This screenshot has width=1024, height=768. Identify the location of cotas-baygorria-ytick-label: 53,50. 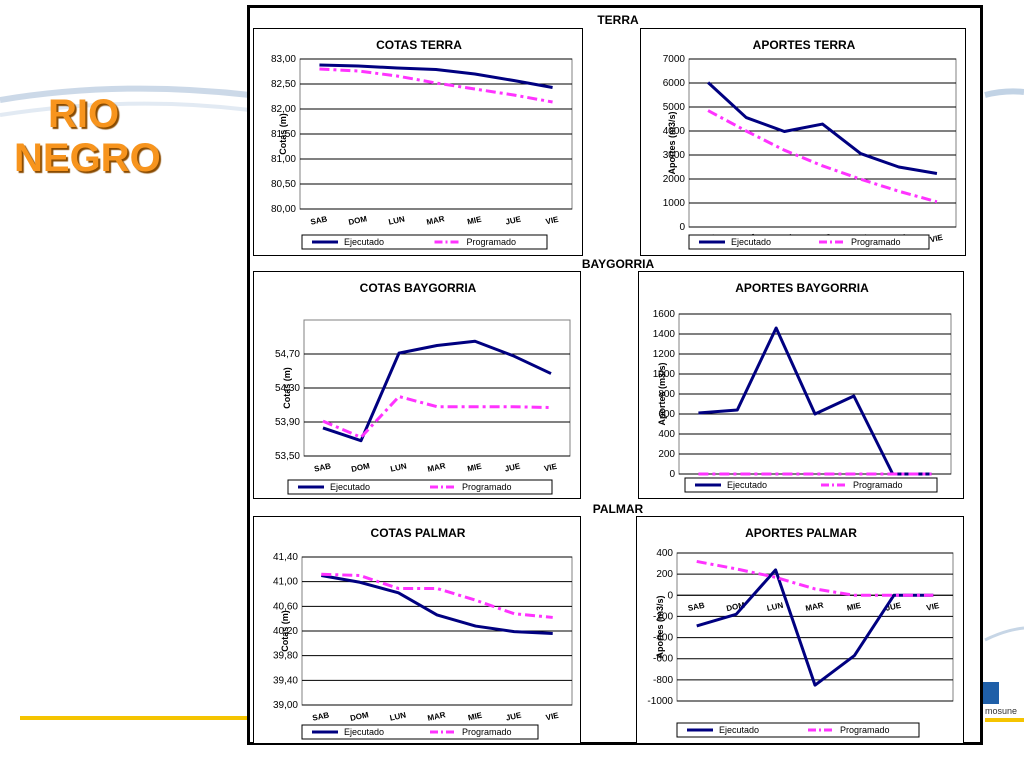
(287, 456).